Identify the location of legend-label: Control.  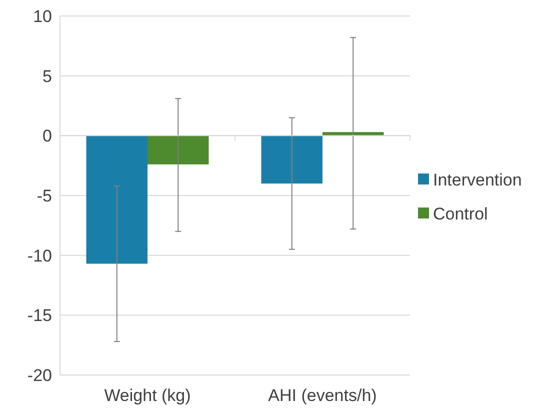
(460, 214).